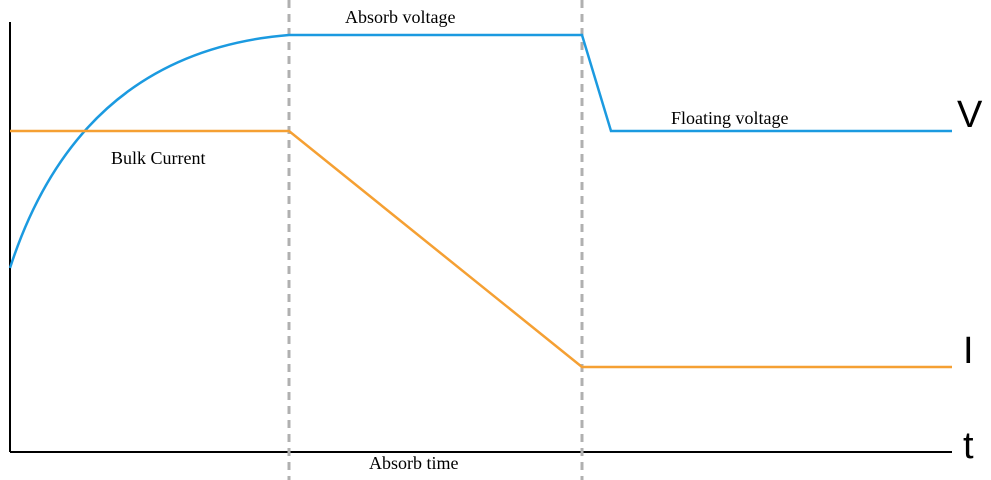  I want to click on t-axis-label: t, so click(968, 446).